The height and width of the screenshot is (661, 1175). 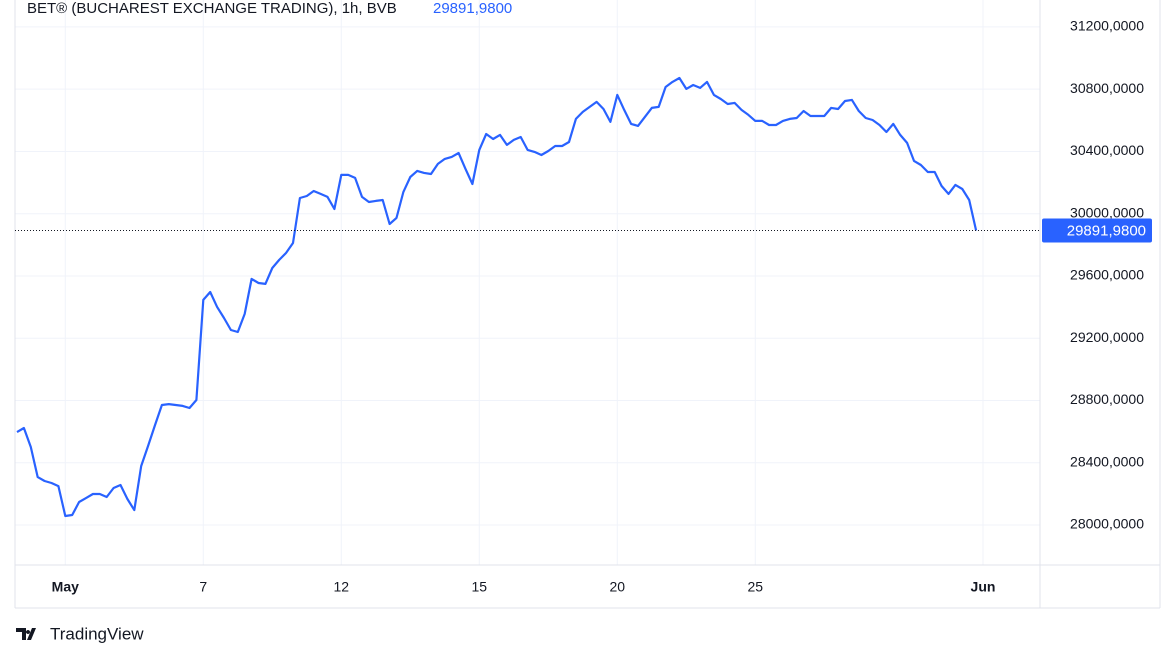 What do you see at coordinates (342, 587) in the screenshot?
I see `x-tick-label: 12` at bounding box center [342, 587].